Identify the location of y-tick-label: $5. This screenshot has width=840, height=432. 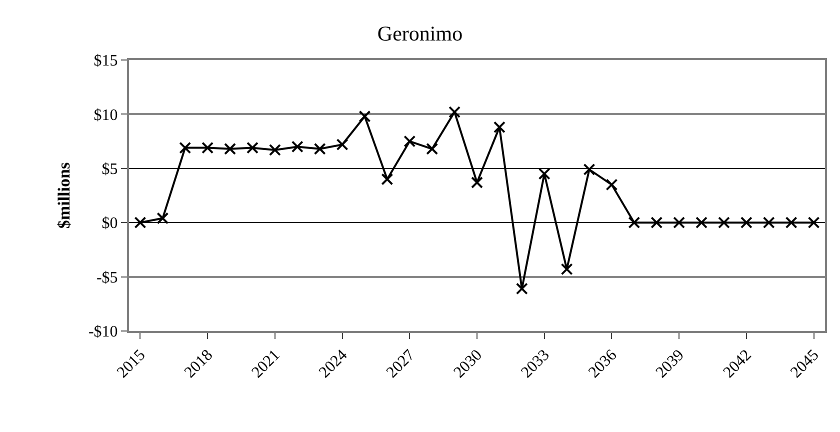
(110, 169).